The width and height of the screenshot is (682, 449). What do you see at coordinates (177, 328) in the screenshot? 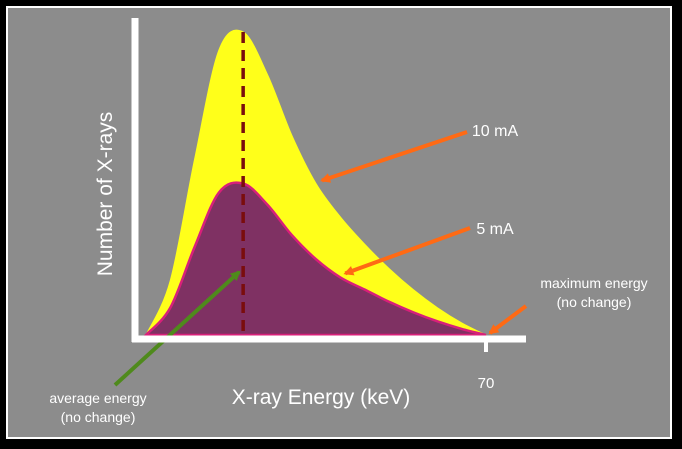
I see `arrow-to-average-energy` at bounding box center [177, 328].